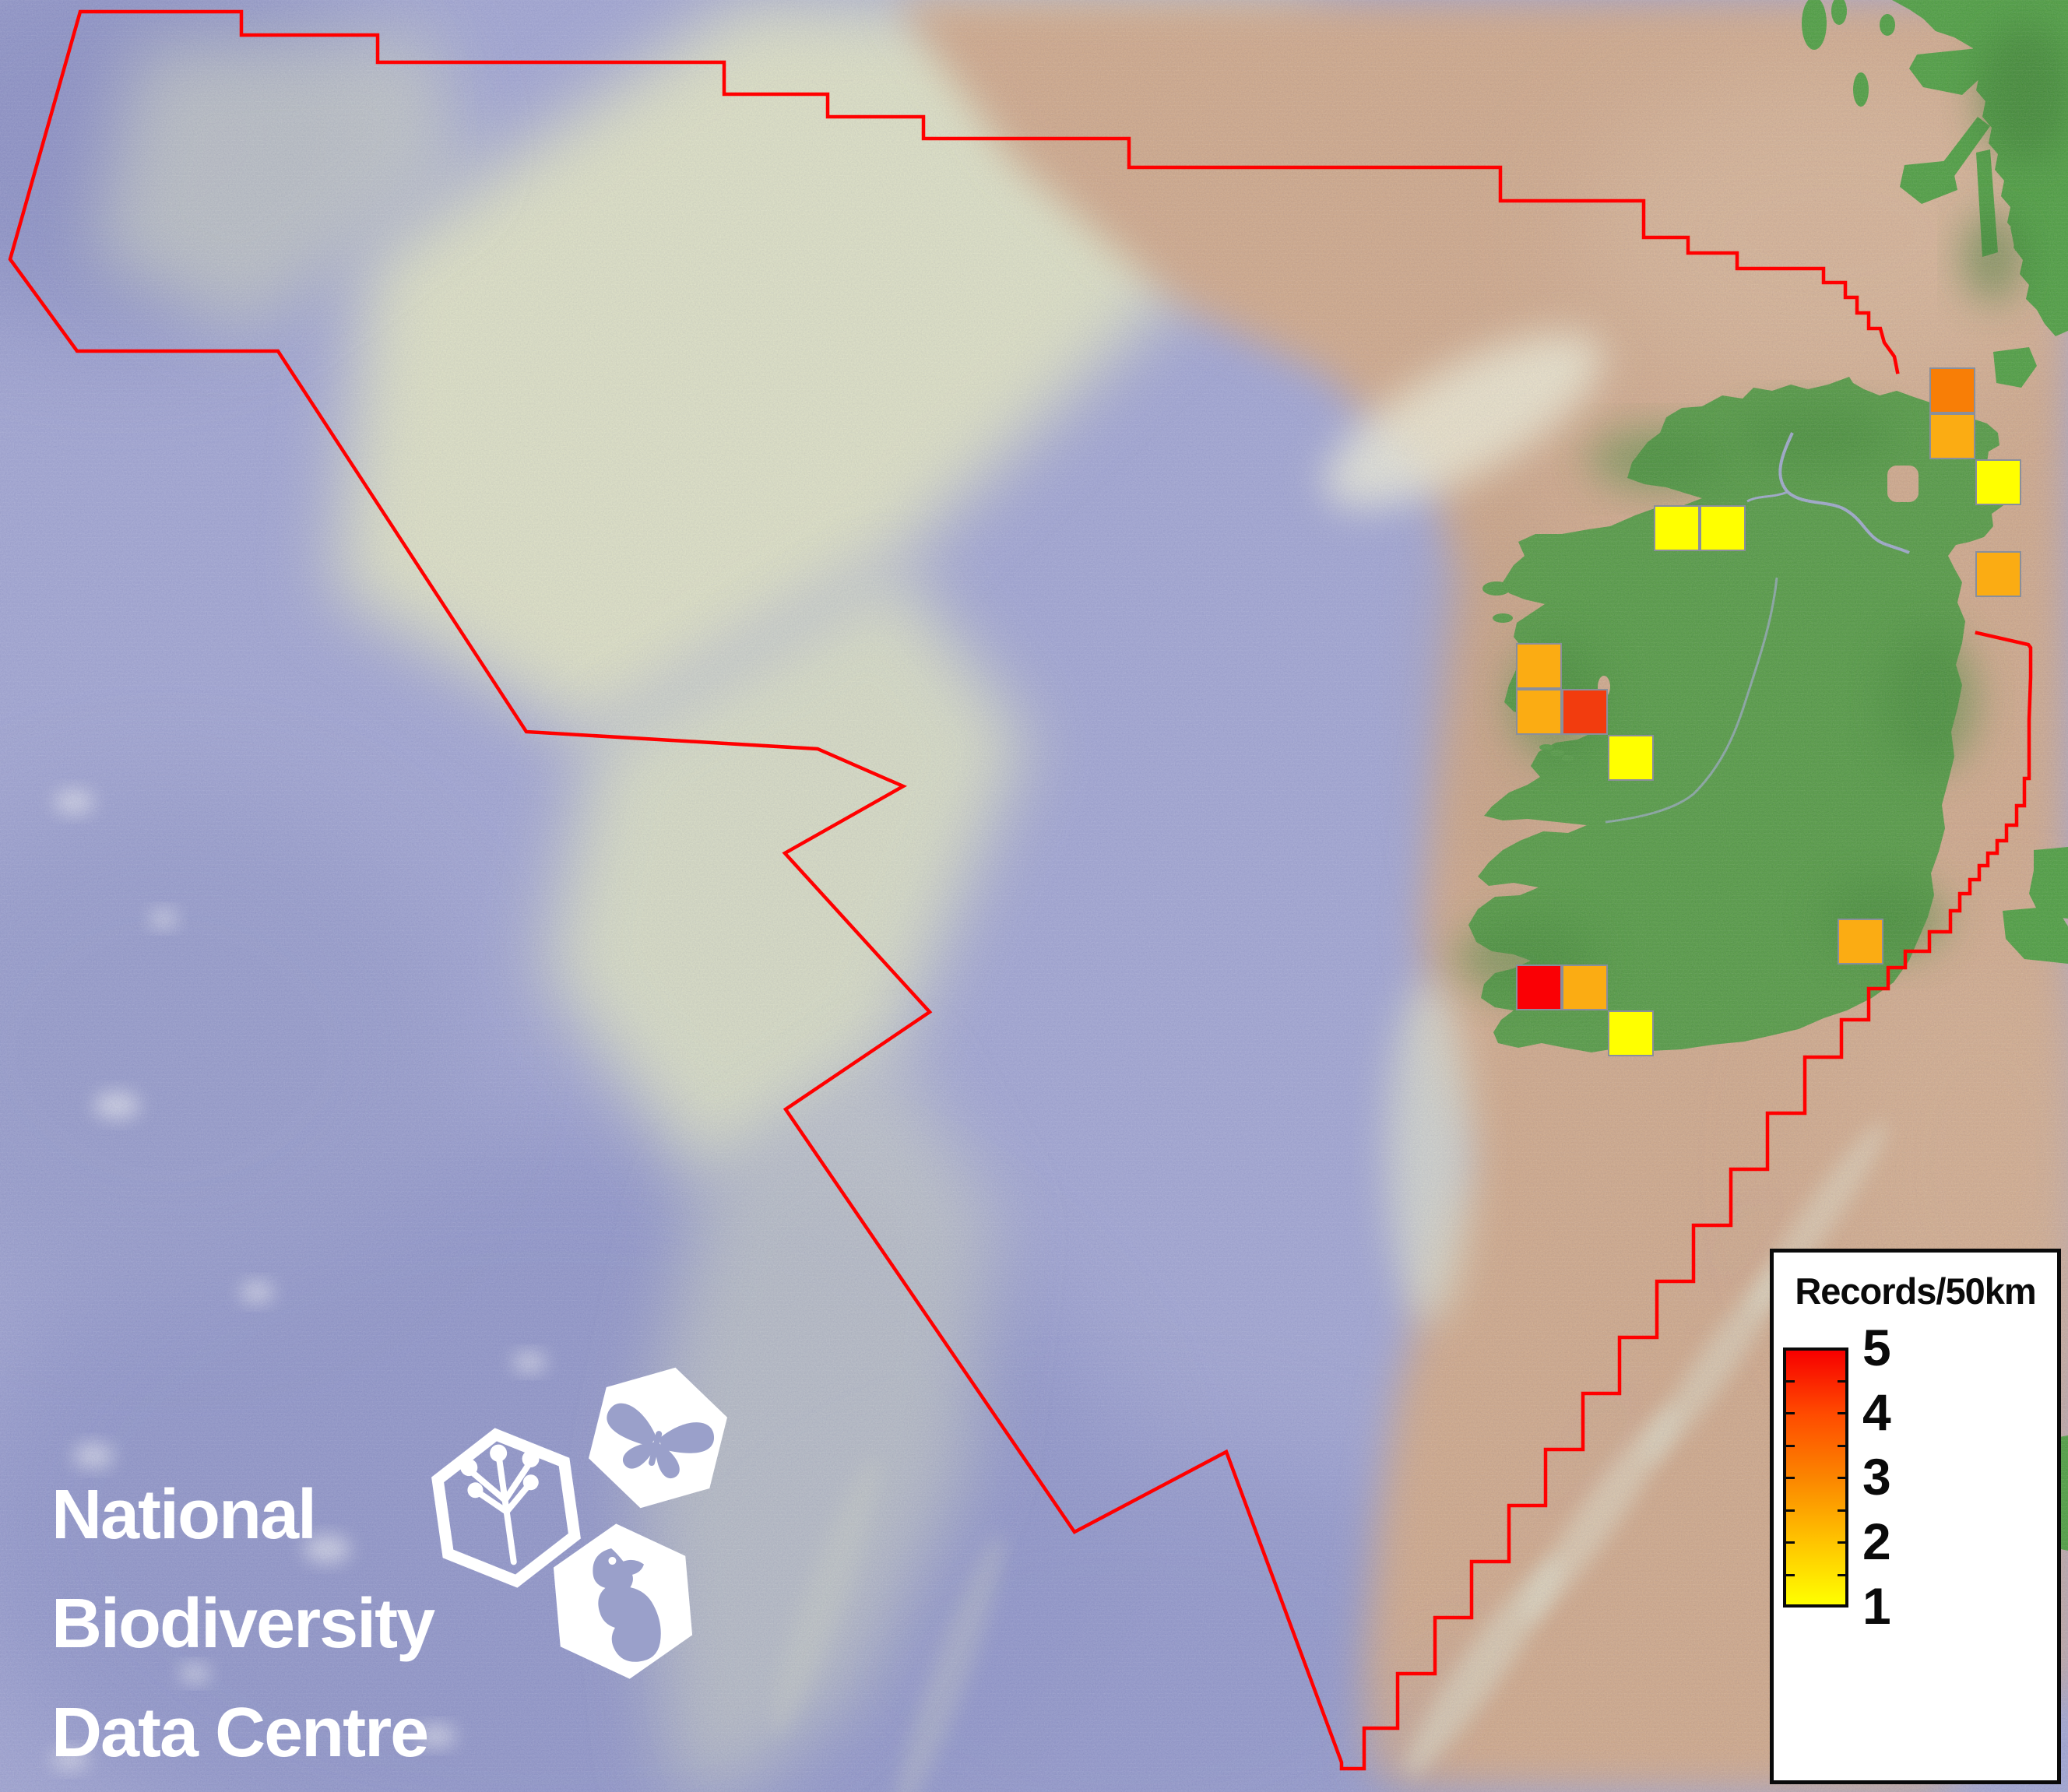  What do you see at coordinates (1877, 1606) in the screenshot?
I see `legend-tick-label: 1` at bounding box center [1877, 1606].